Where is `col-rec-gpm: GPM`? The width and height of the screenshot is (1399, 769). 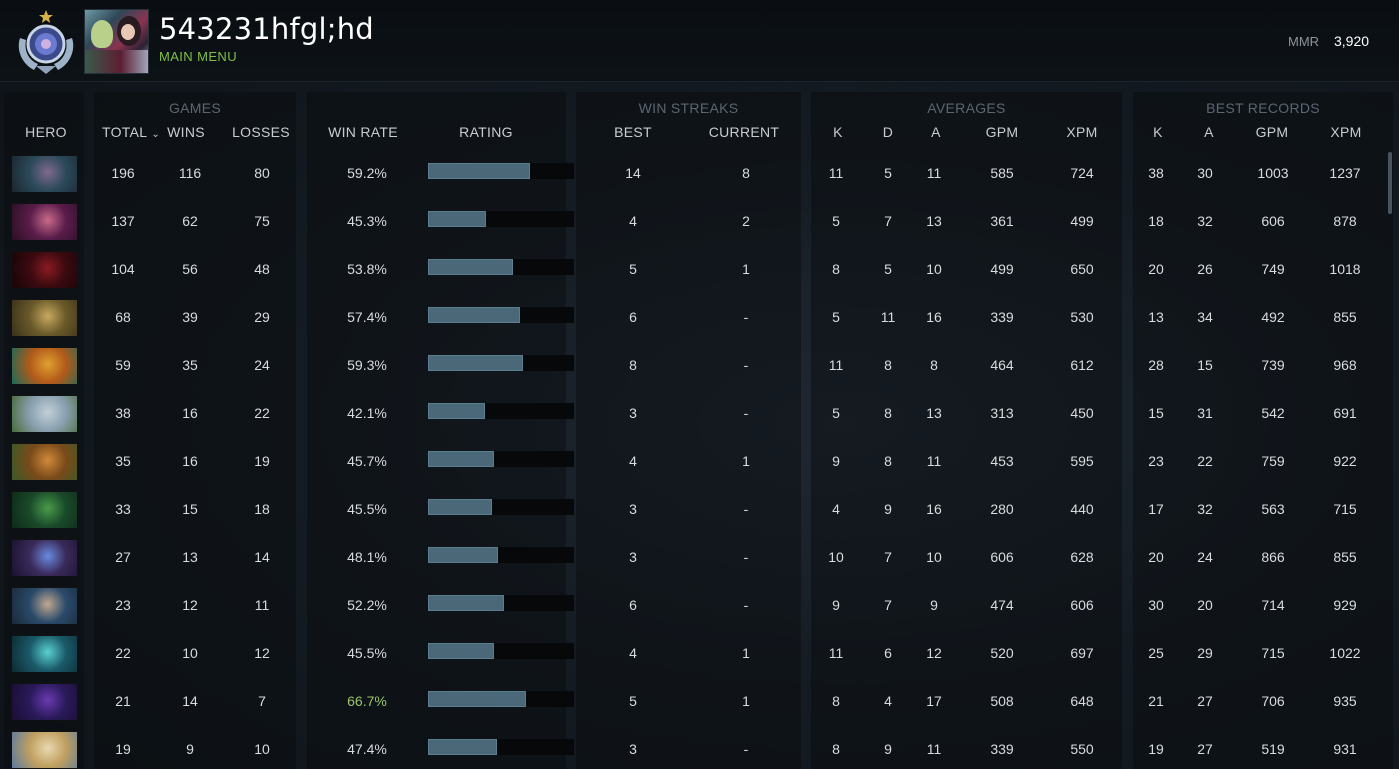 col-rec-gpm: GPM is located at coordinates (1272, 132).